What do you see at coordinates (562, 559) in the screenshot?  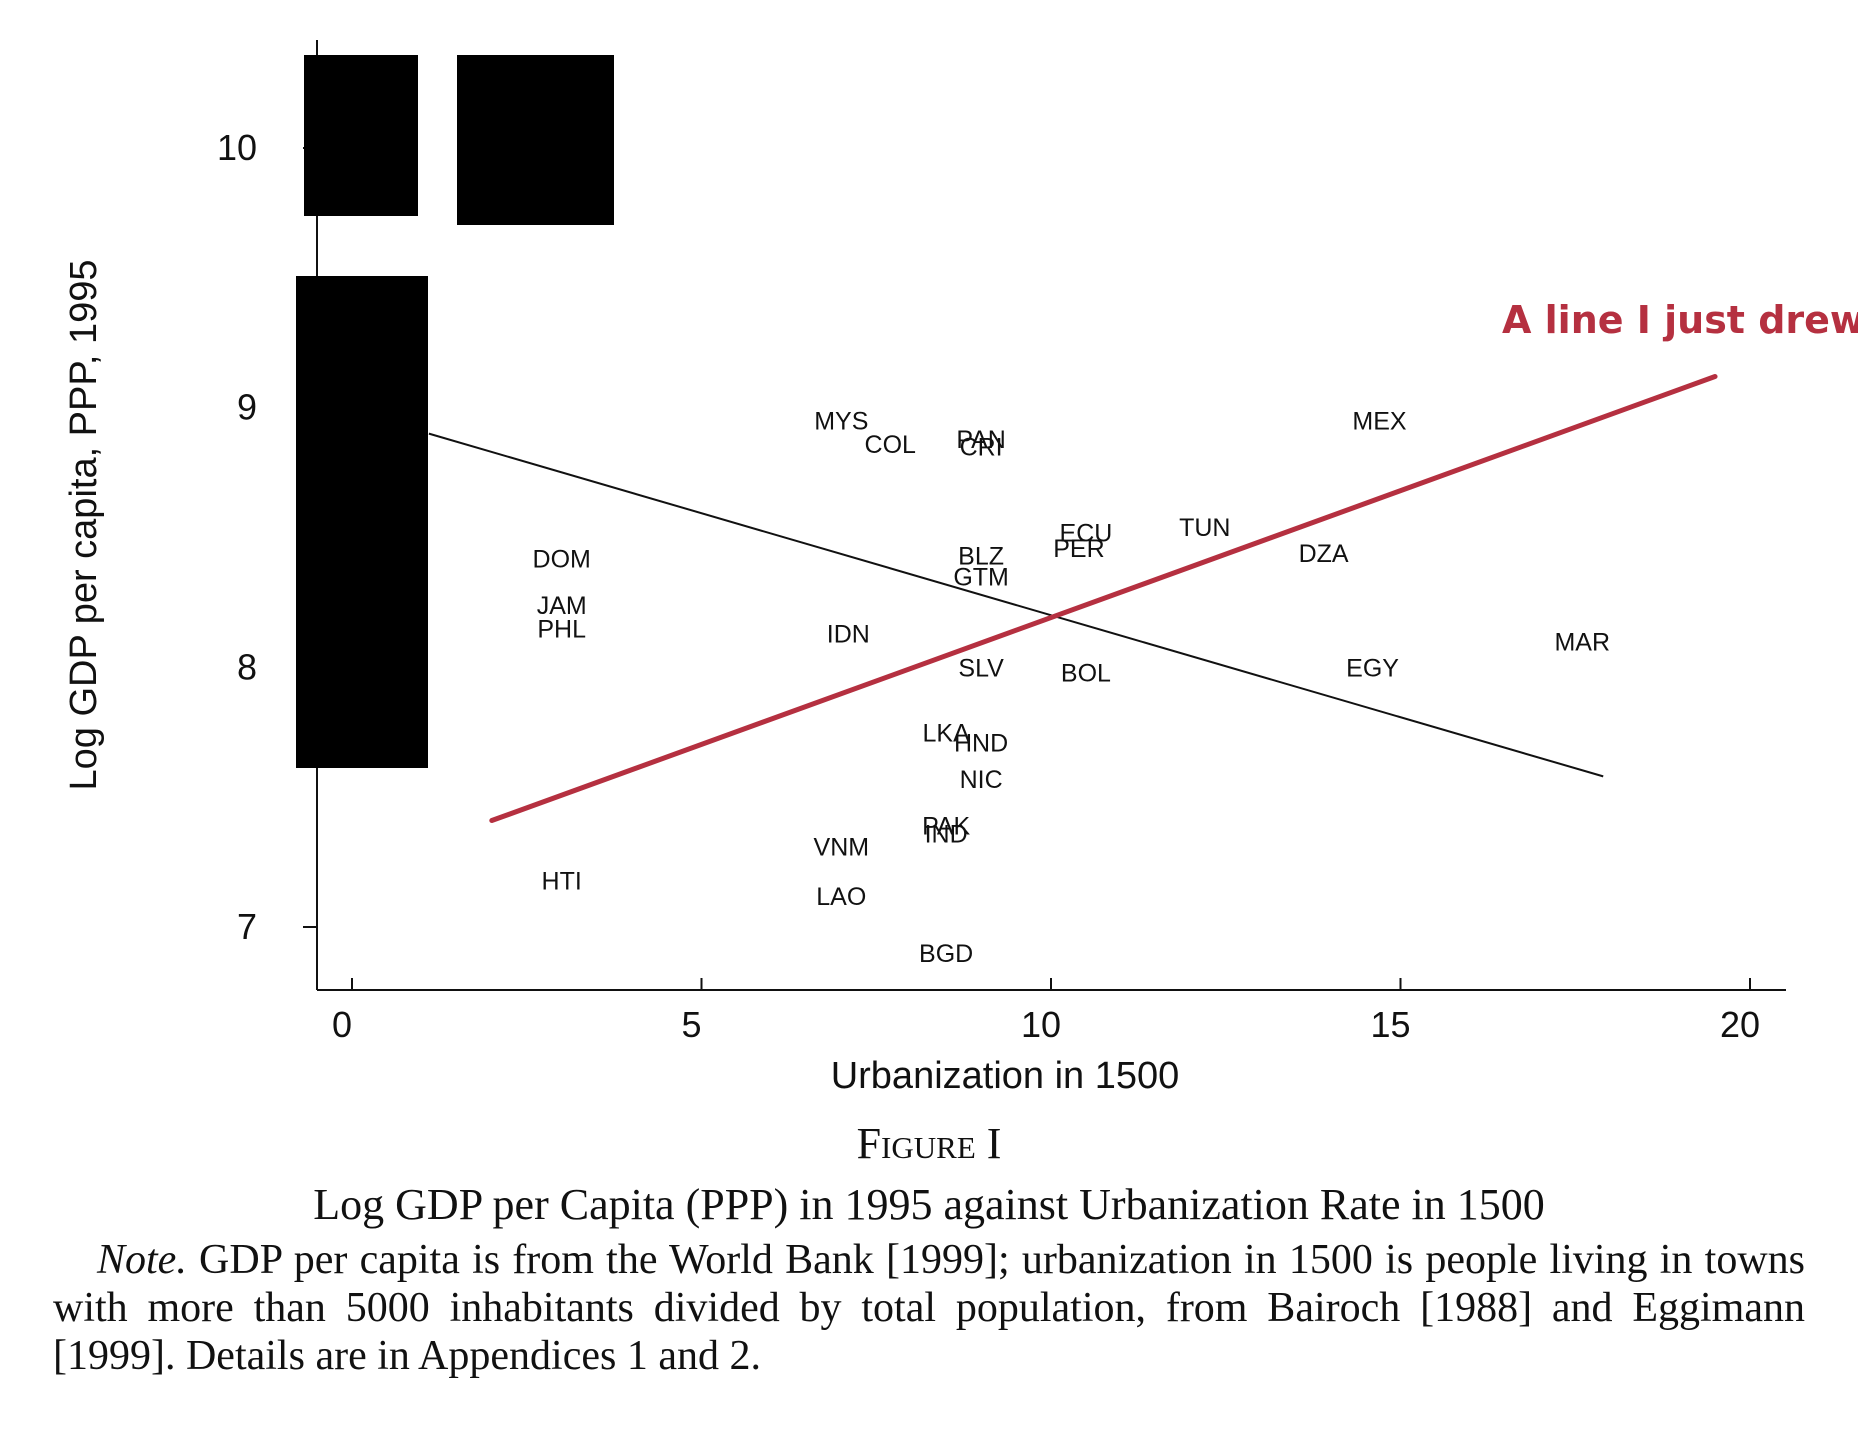 I see `country-label-dom: DOM` at bounding box center [562, 559].